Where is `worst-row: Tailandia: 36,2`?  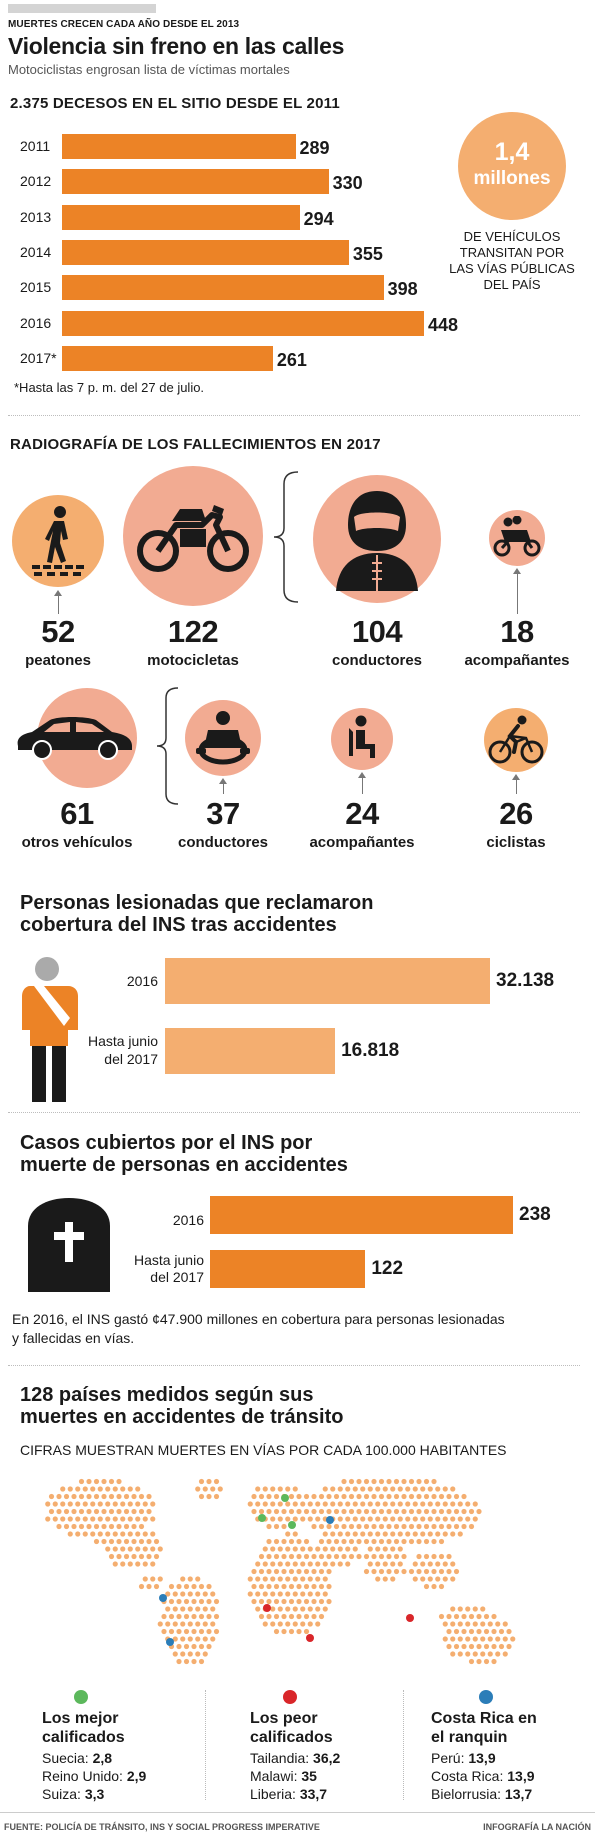 worst-row: Tailandia: 36,2 is located at coordinates (295, 1758).